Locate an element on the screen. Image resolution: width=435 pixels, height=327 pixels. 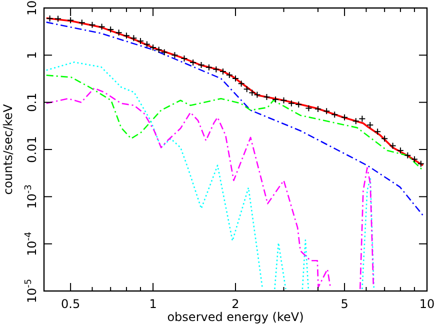
y-axis-title: counts/sec/keV is located at coordinates (8, 149).